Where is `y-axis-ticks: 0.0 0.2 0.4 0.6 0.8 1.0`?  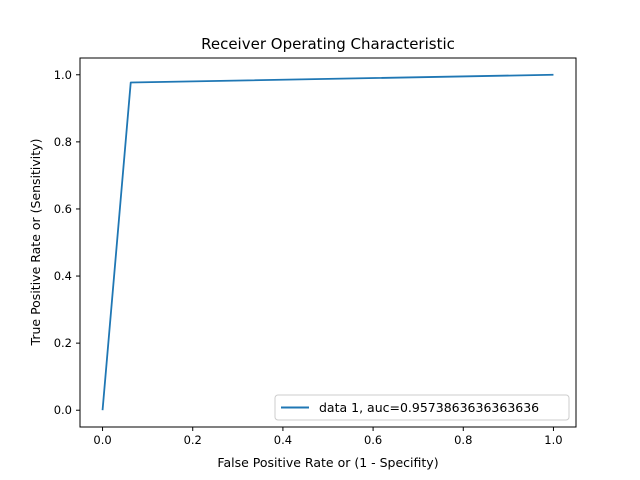
y-axis-ticks: 0.0 0.2 0.4 0.6 0.8 1.0 is located at coordinates (67, 242).